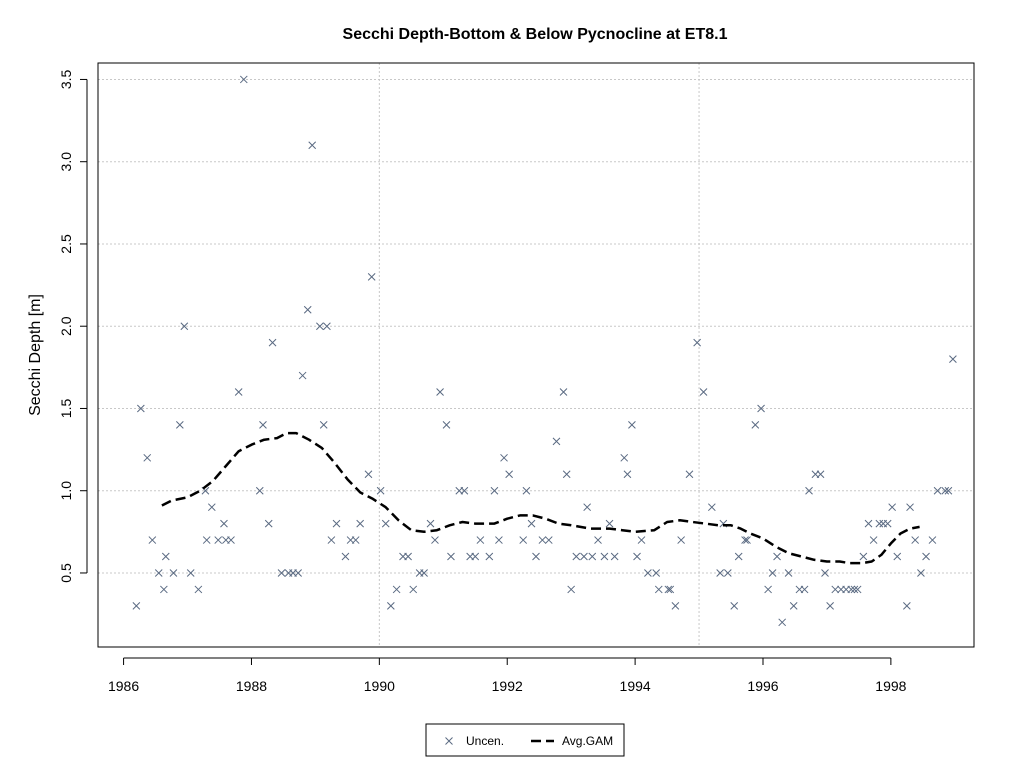 The width and height of the screenshot is (1024, 768). What do you see at coordinates (66, 326) in the screenshot?
I see `y-tick-label: 2.0` at bounding box center [66, 326].